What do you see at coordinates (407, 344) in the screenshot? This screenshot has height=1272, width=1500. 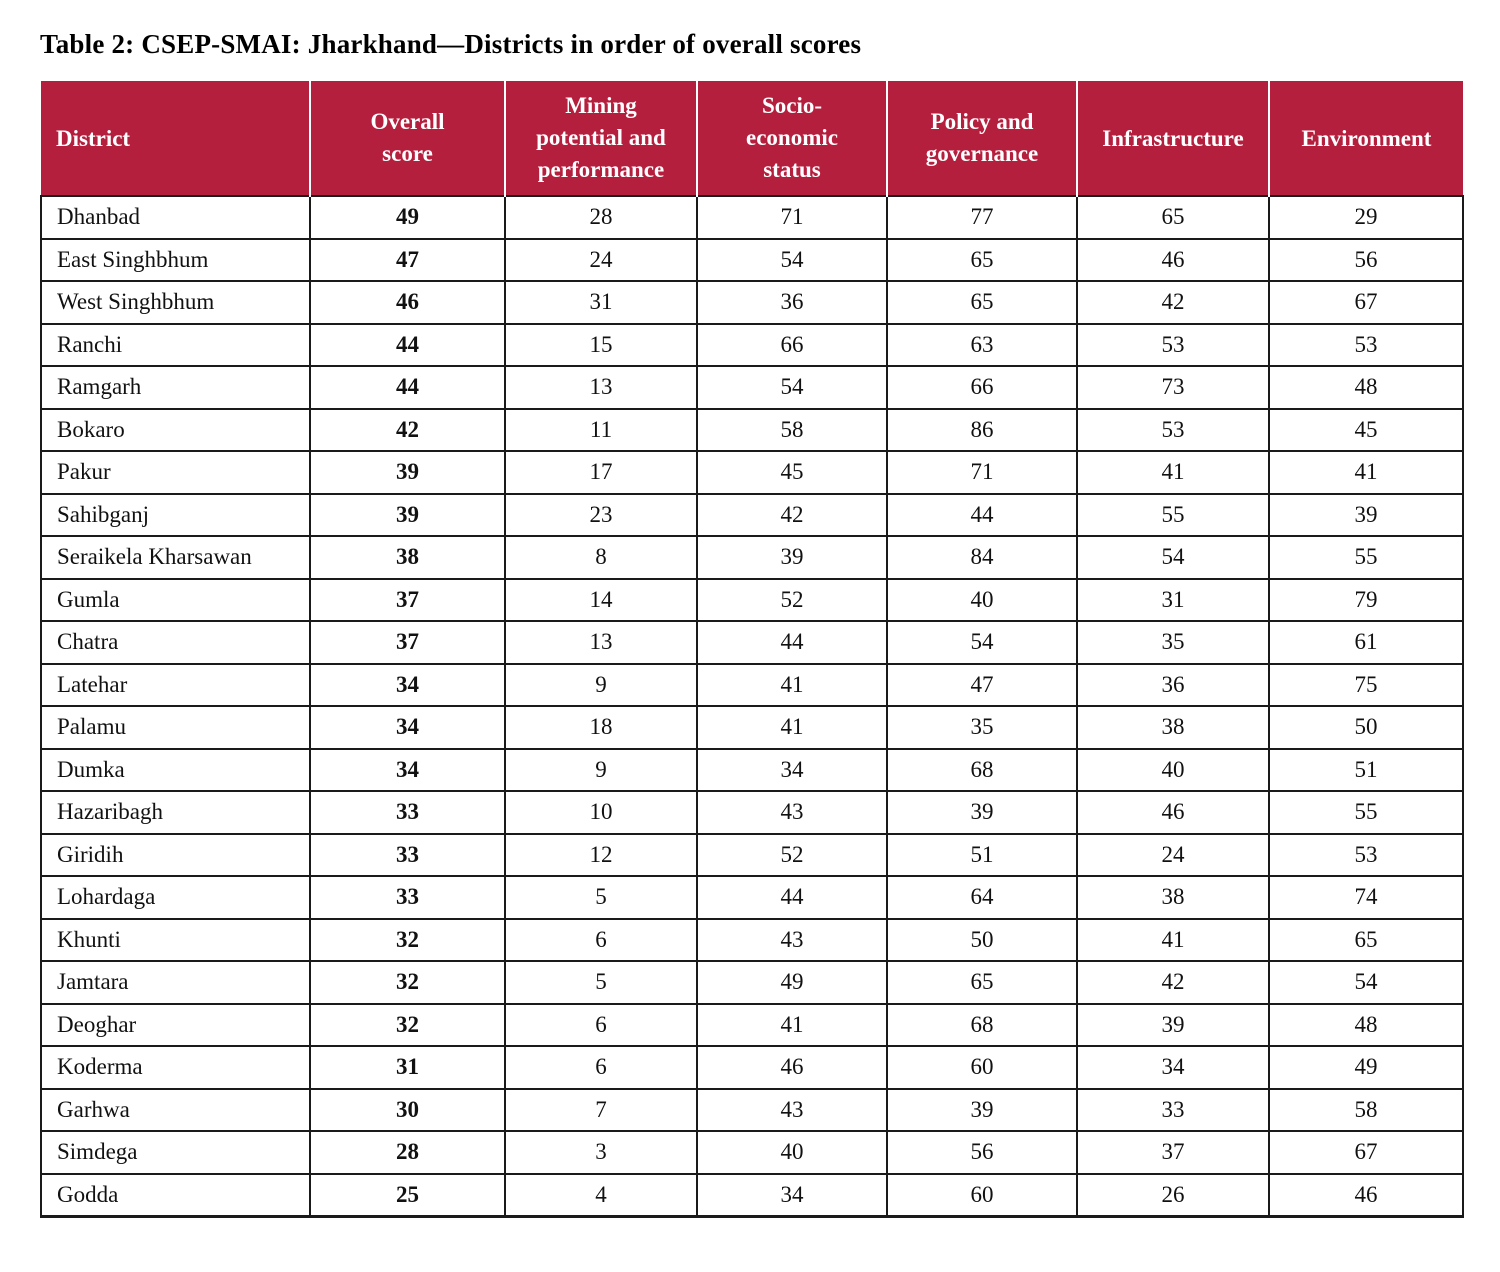 I see `cell-overall-score: 44` at bounding box center [407, 344].